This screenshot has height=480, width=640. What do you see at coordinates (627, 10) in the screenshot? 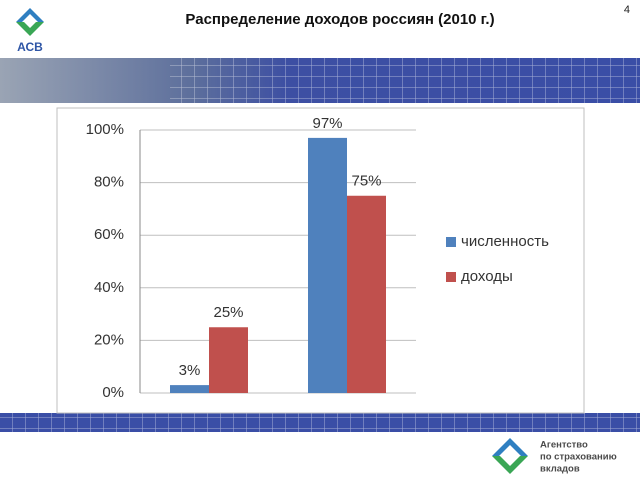
I see `page-number: 4` at bounding box center [627, 10].